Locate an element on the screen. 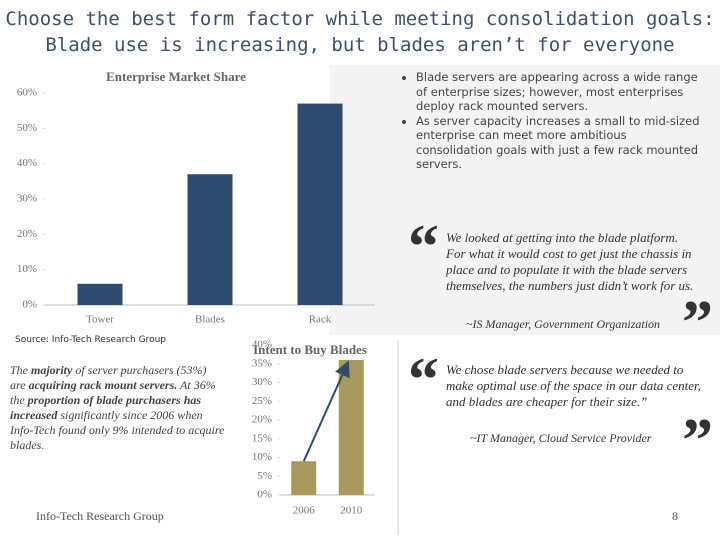 Image resolution: width=720 pixels, height=540 pixels. y-tick-label: 60% is located at coordinates (27, 93).